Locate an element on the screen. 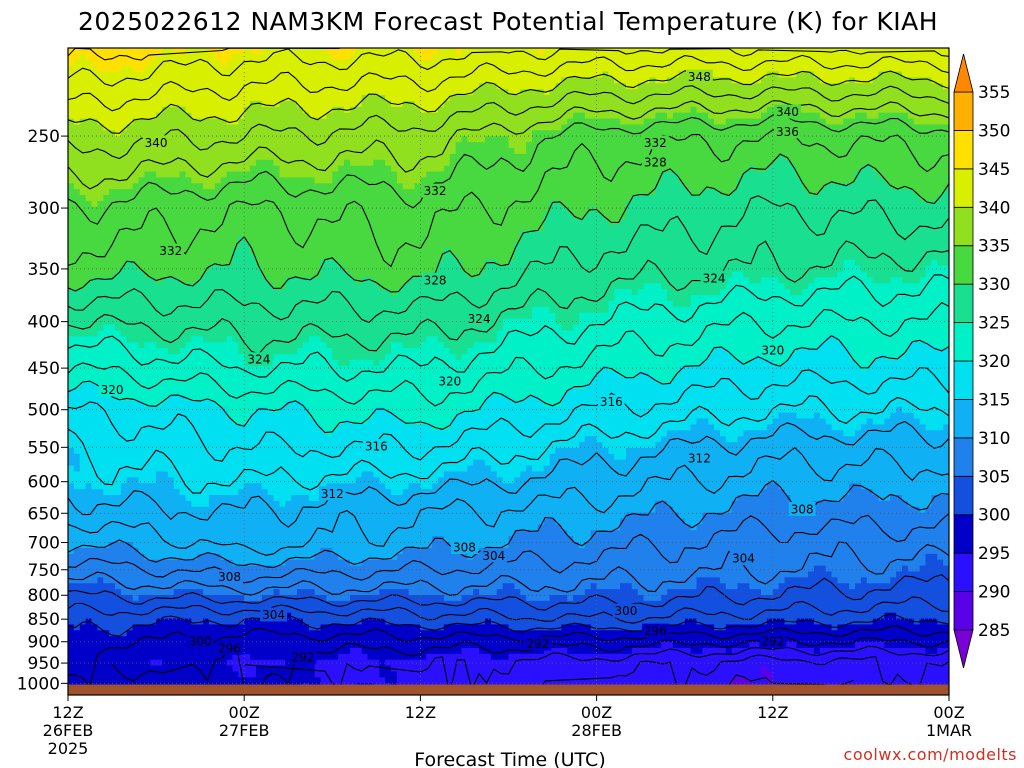 The width and height of the screenshot is (1024, 768). contour-label: 348 is located at coordinates (699, 77).